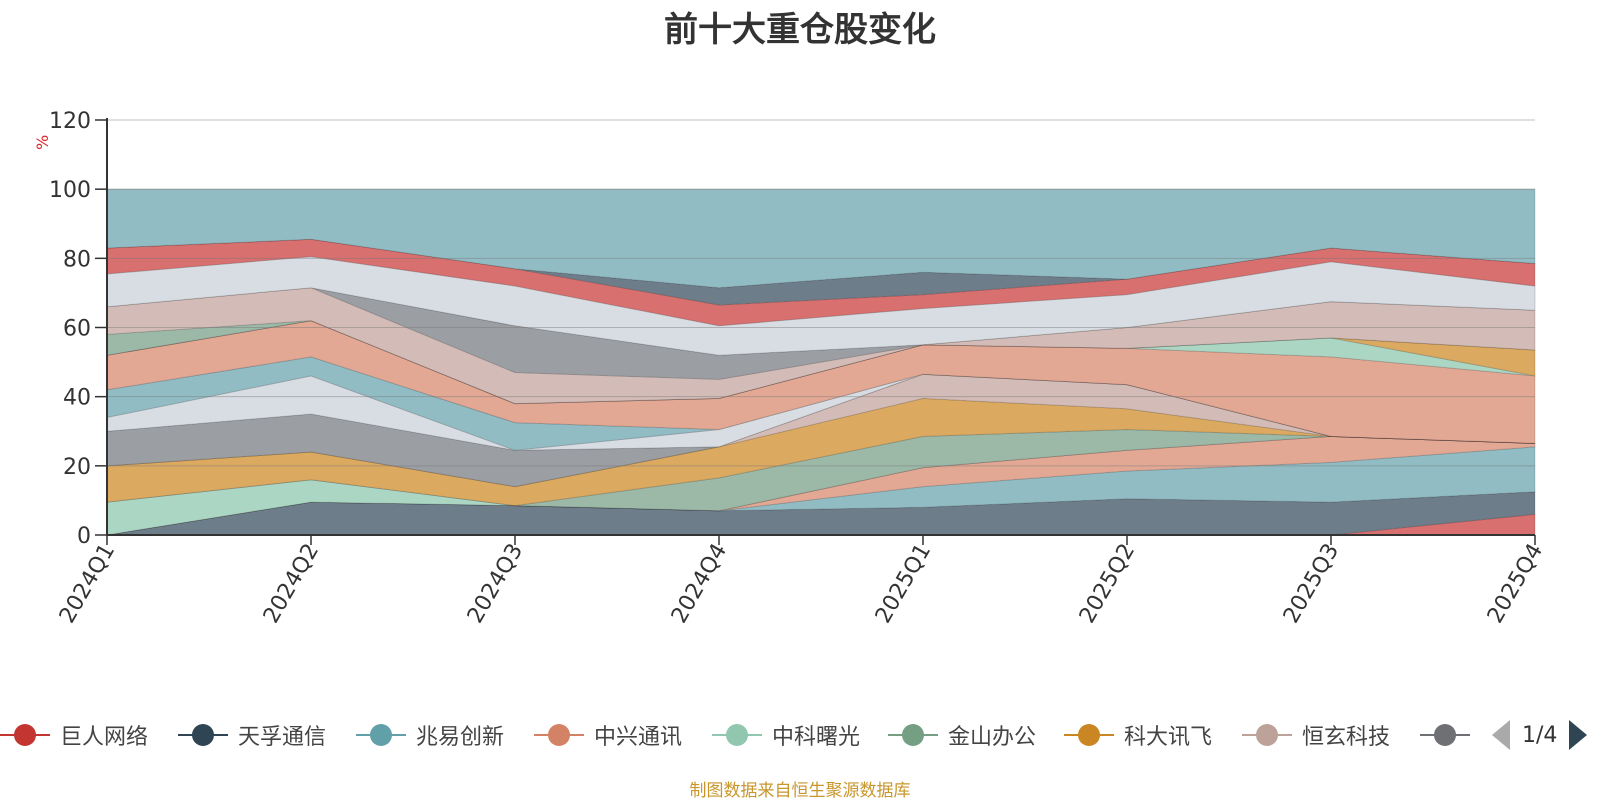  What do you see at coordinates (42, 142) in the screenshot?
I see `y-axis-unit: %` at bounding box center [42, 142].